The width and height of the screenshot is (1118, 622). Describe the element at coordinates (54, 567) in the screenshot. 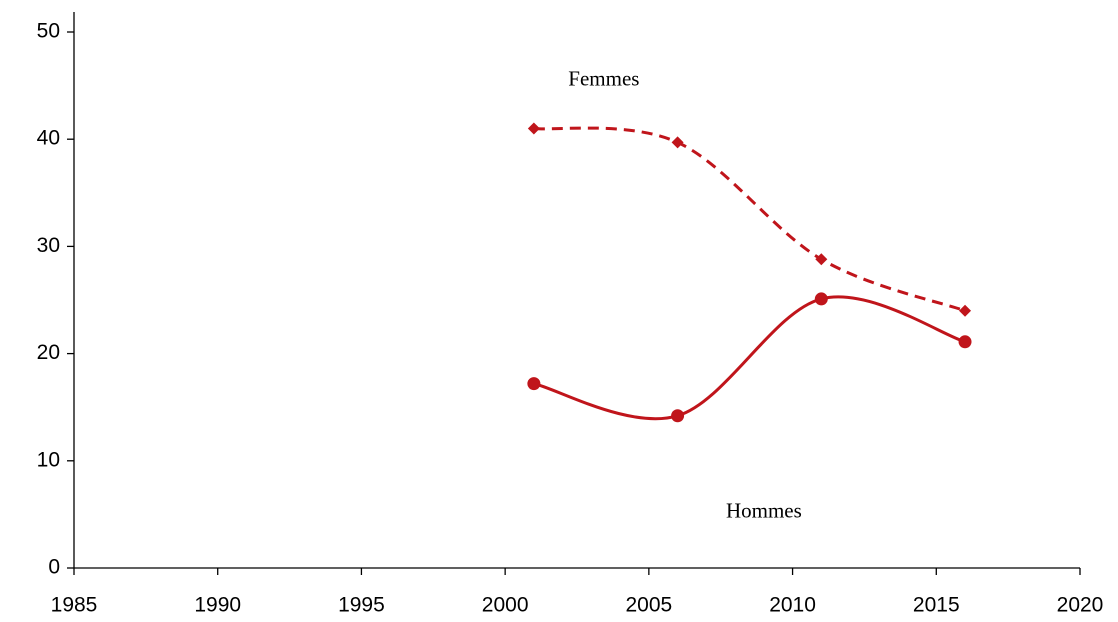

I see `y-tick-label: 0` at that location.